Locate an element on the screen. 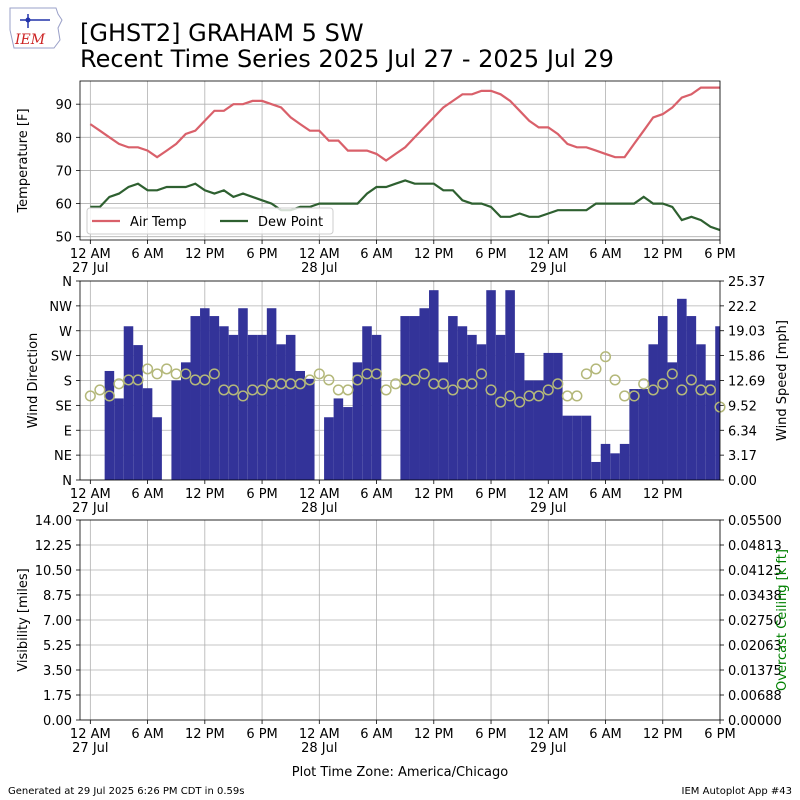 The width and height of the screenshot is (800, 800). y2-tick-label: 22.2 is located at coordinates (742, 307).